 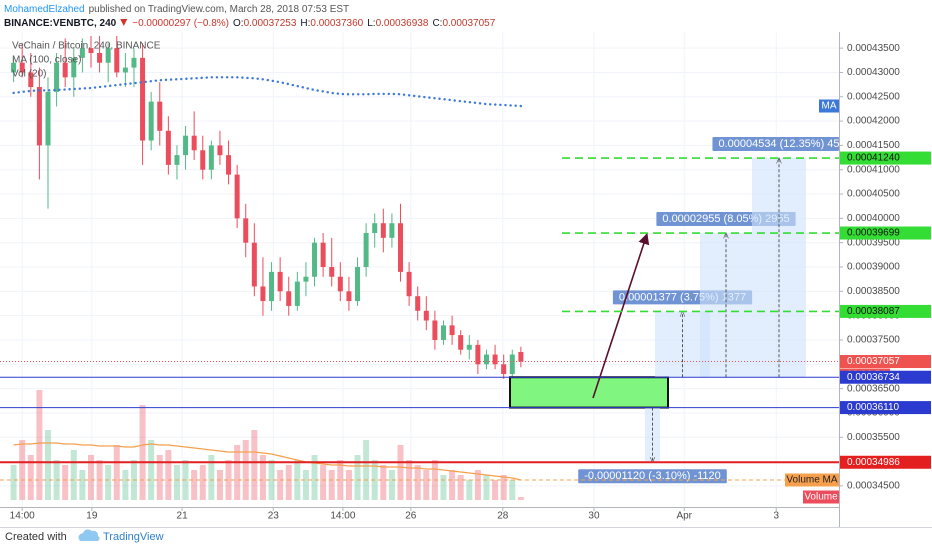 What do you see at coordinates (873, 121) in the screenshot?
I see `y-tick-label: 0.00042000` at bounding box center [873, 121].